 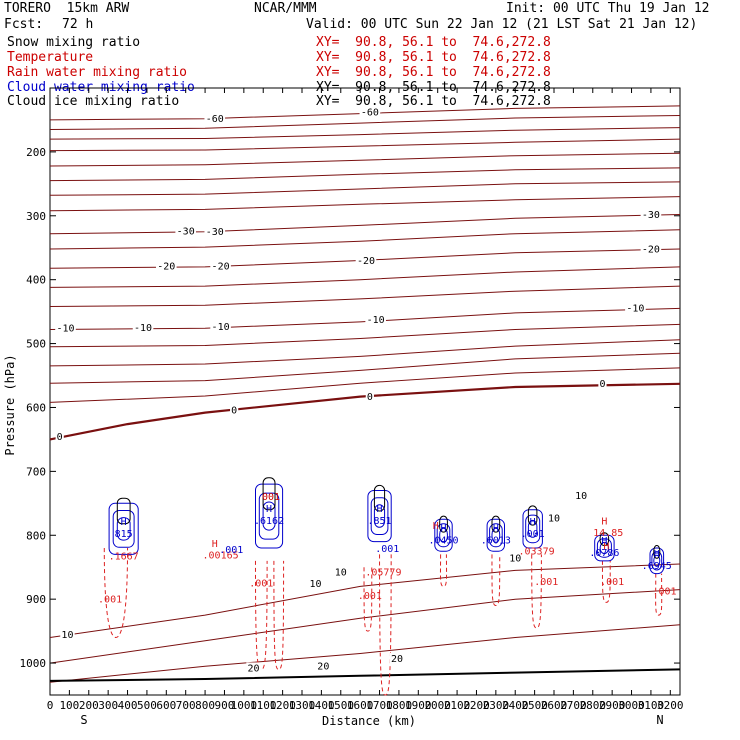 What do you see at coordinates (602, 384) in the screenshot?
I see `isotherm-label: 0` at bounding box center [602, 384].